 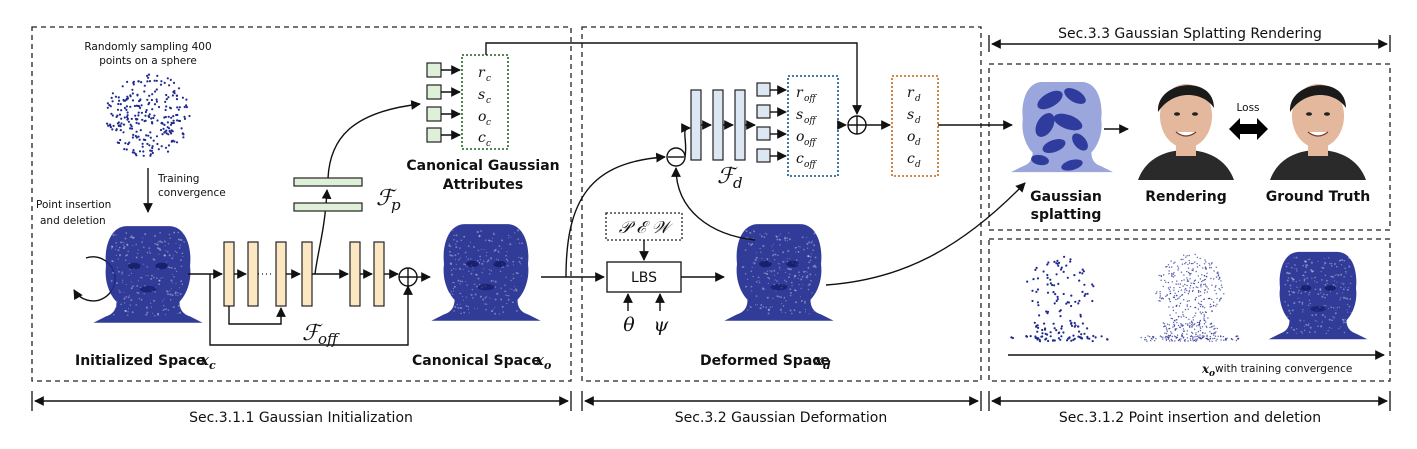 I want to click on sparse-head-pointcloud, so click(x=1059, y=299).